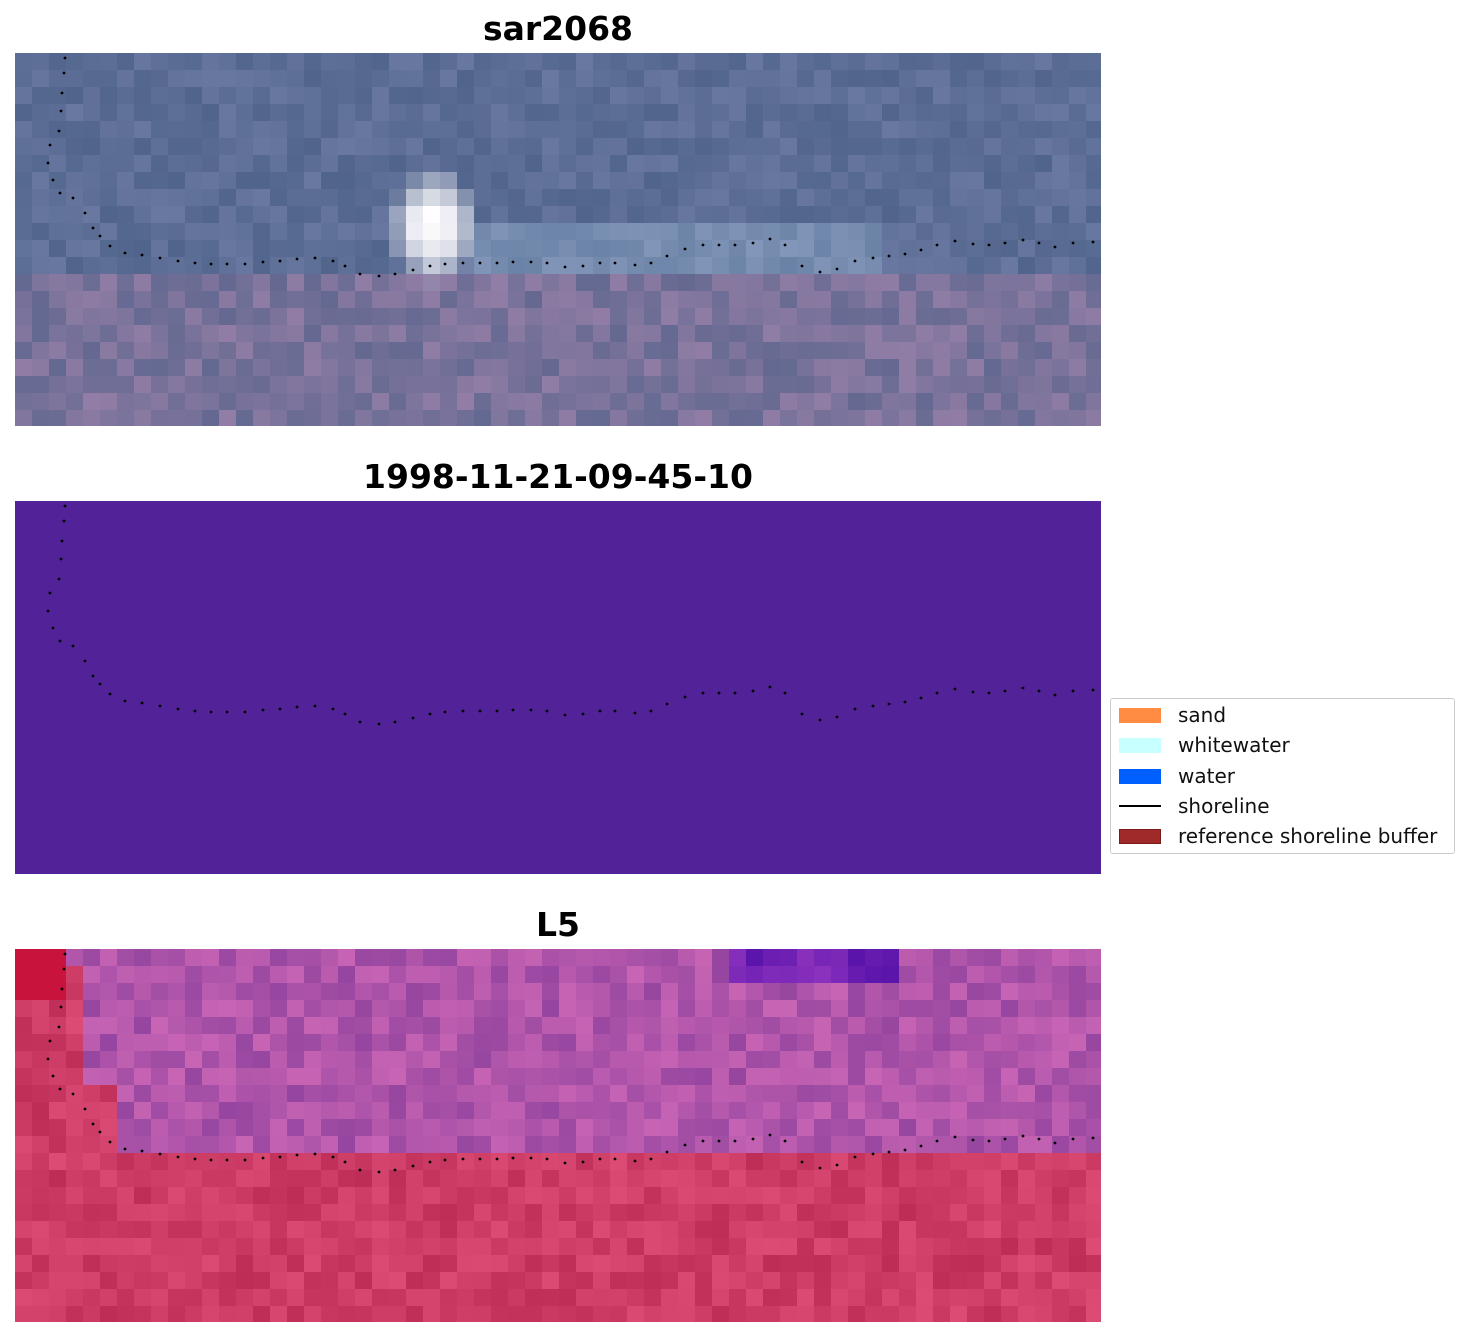 This screenshot has width=1472, height=1337. What do you see at coordinates (1140, 836) in the screenshot?
I see `reference-buffer-swatch-icon` at bounding box center [1140, 836].